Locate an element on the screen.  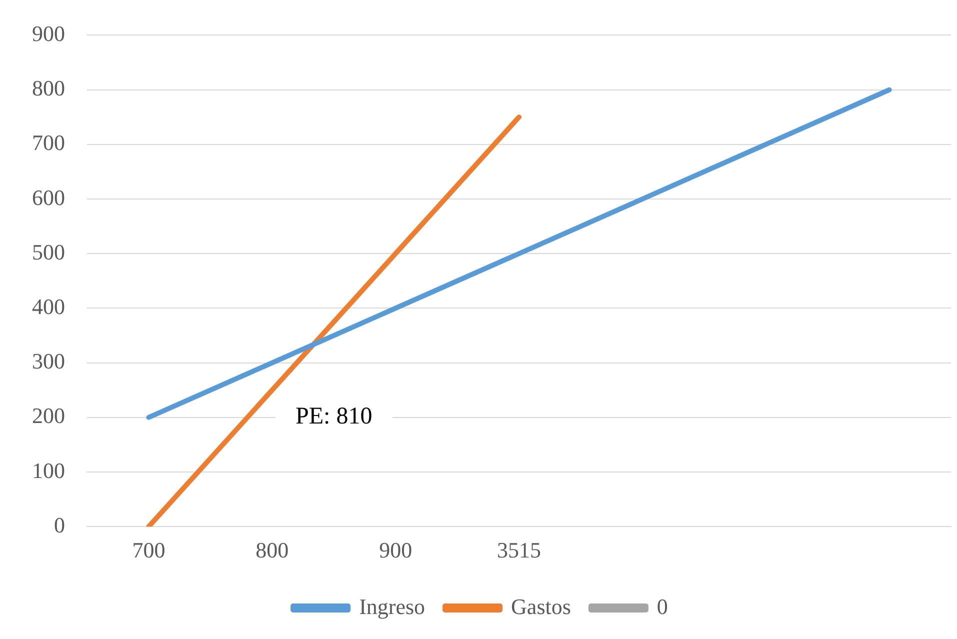
x-tick-label: 3515 is located at coordinates (519, 550).